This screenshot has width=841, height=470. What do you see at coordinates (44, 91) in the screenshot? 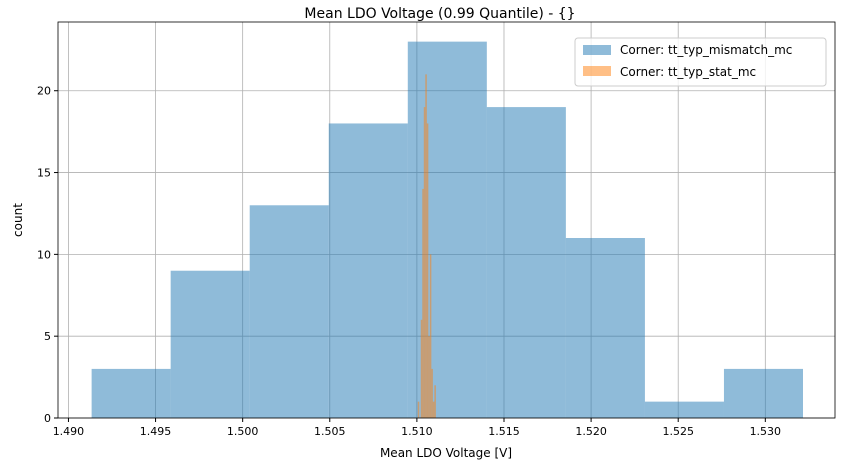
I see `y-tick-label: 20` at bounding box center [44, 91].